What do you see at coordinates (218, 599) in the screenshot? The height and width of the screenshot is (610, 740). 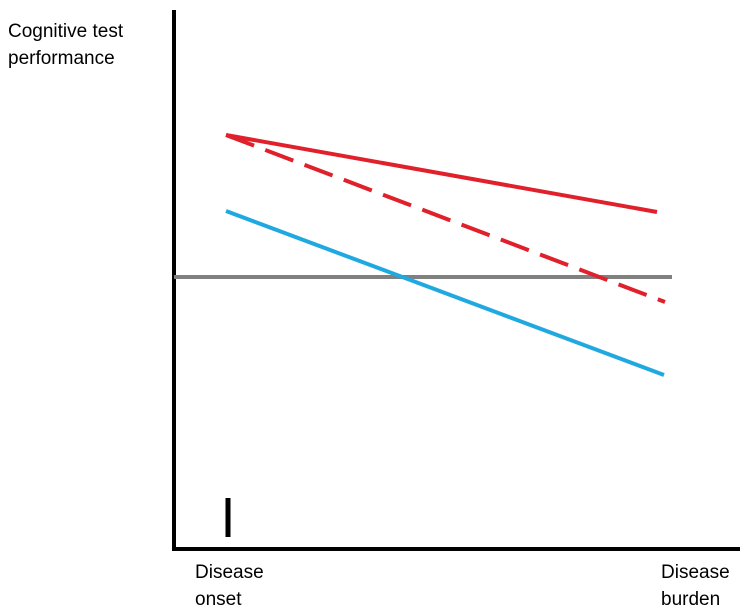 I see `disease-onset-label-line2: onset` at bounding box center [218, 599].